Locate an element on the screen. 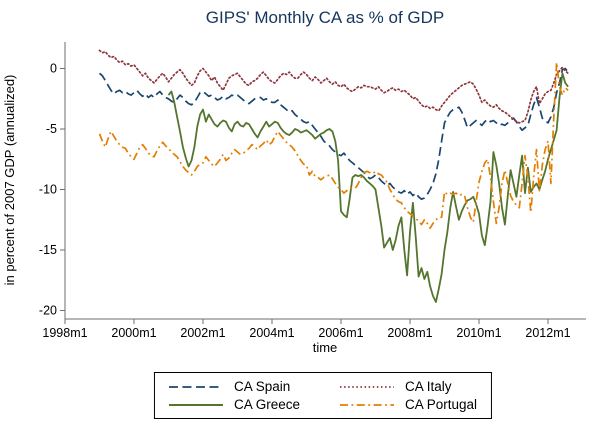 This screenshot has height=421, width=600. y-tick-label: -20 is located at coordinates (48, 311).